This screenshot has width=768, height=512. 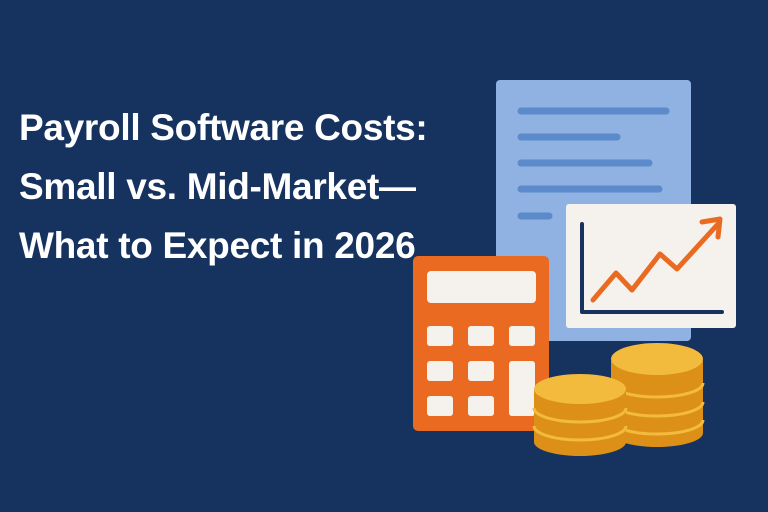 What do you see at coordinates (481, 343) in the screenshot?
I see `calculator-icon` at bounding box center [481, 343].